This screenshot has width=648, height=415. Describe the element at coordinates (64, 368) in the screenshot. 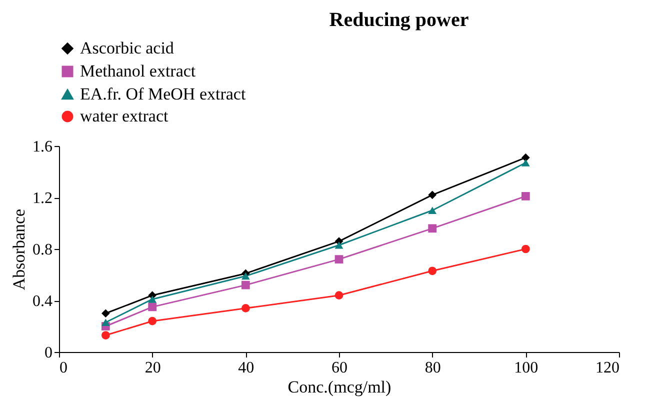

I see `x-tick-label: 0` at that location.